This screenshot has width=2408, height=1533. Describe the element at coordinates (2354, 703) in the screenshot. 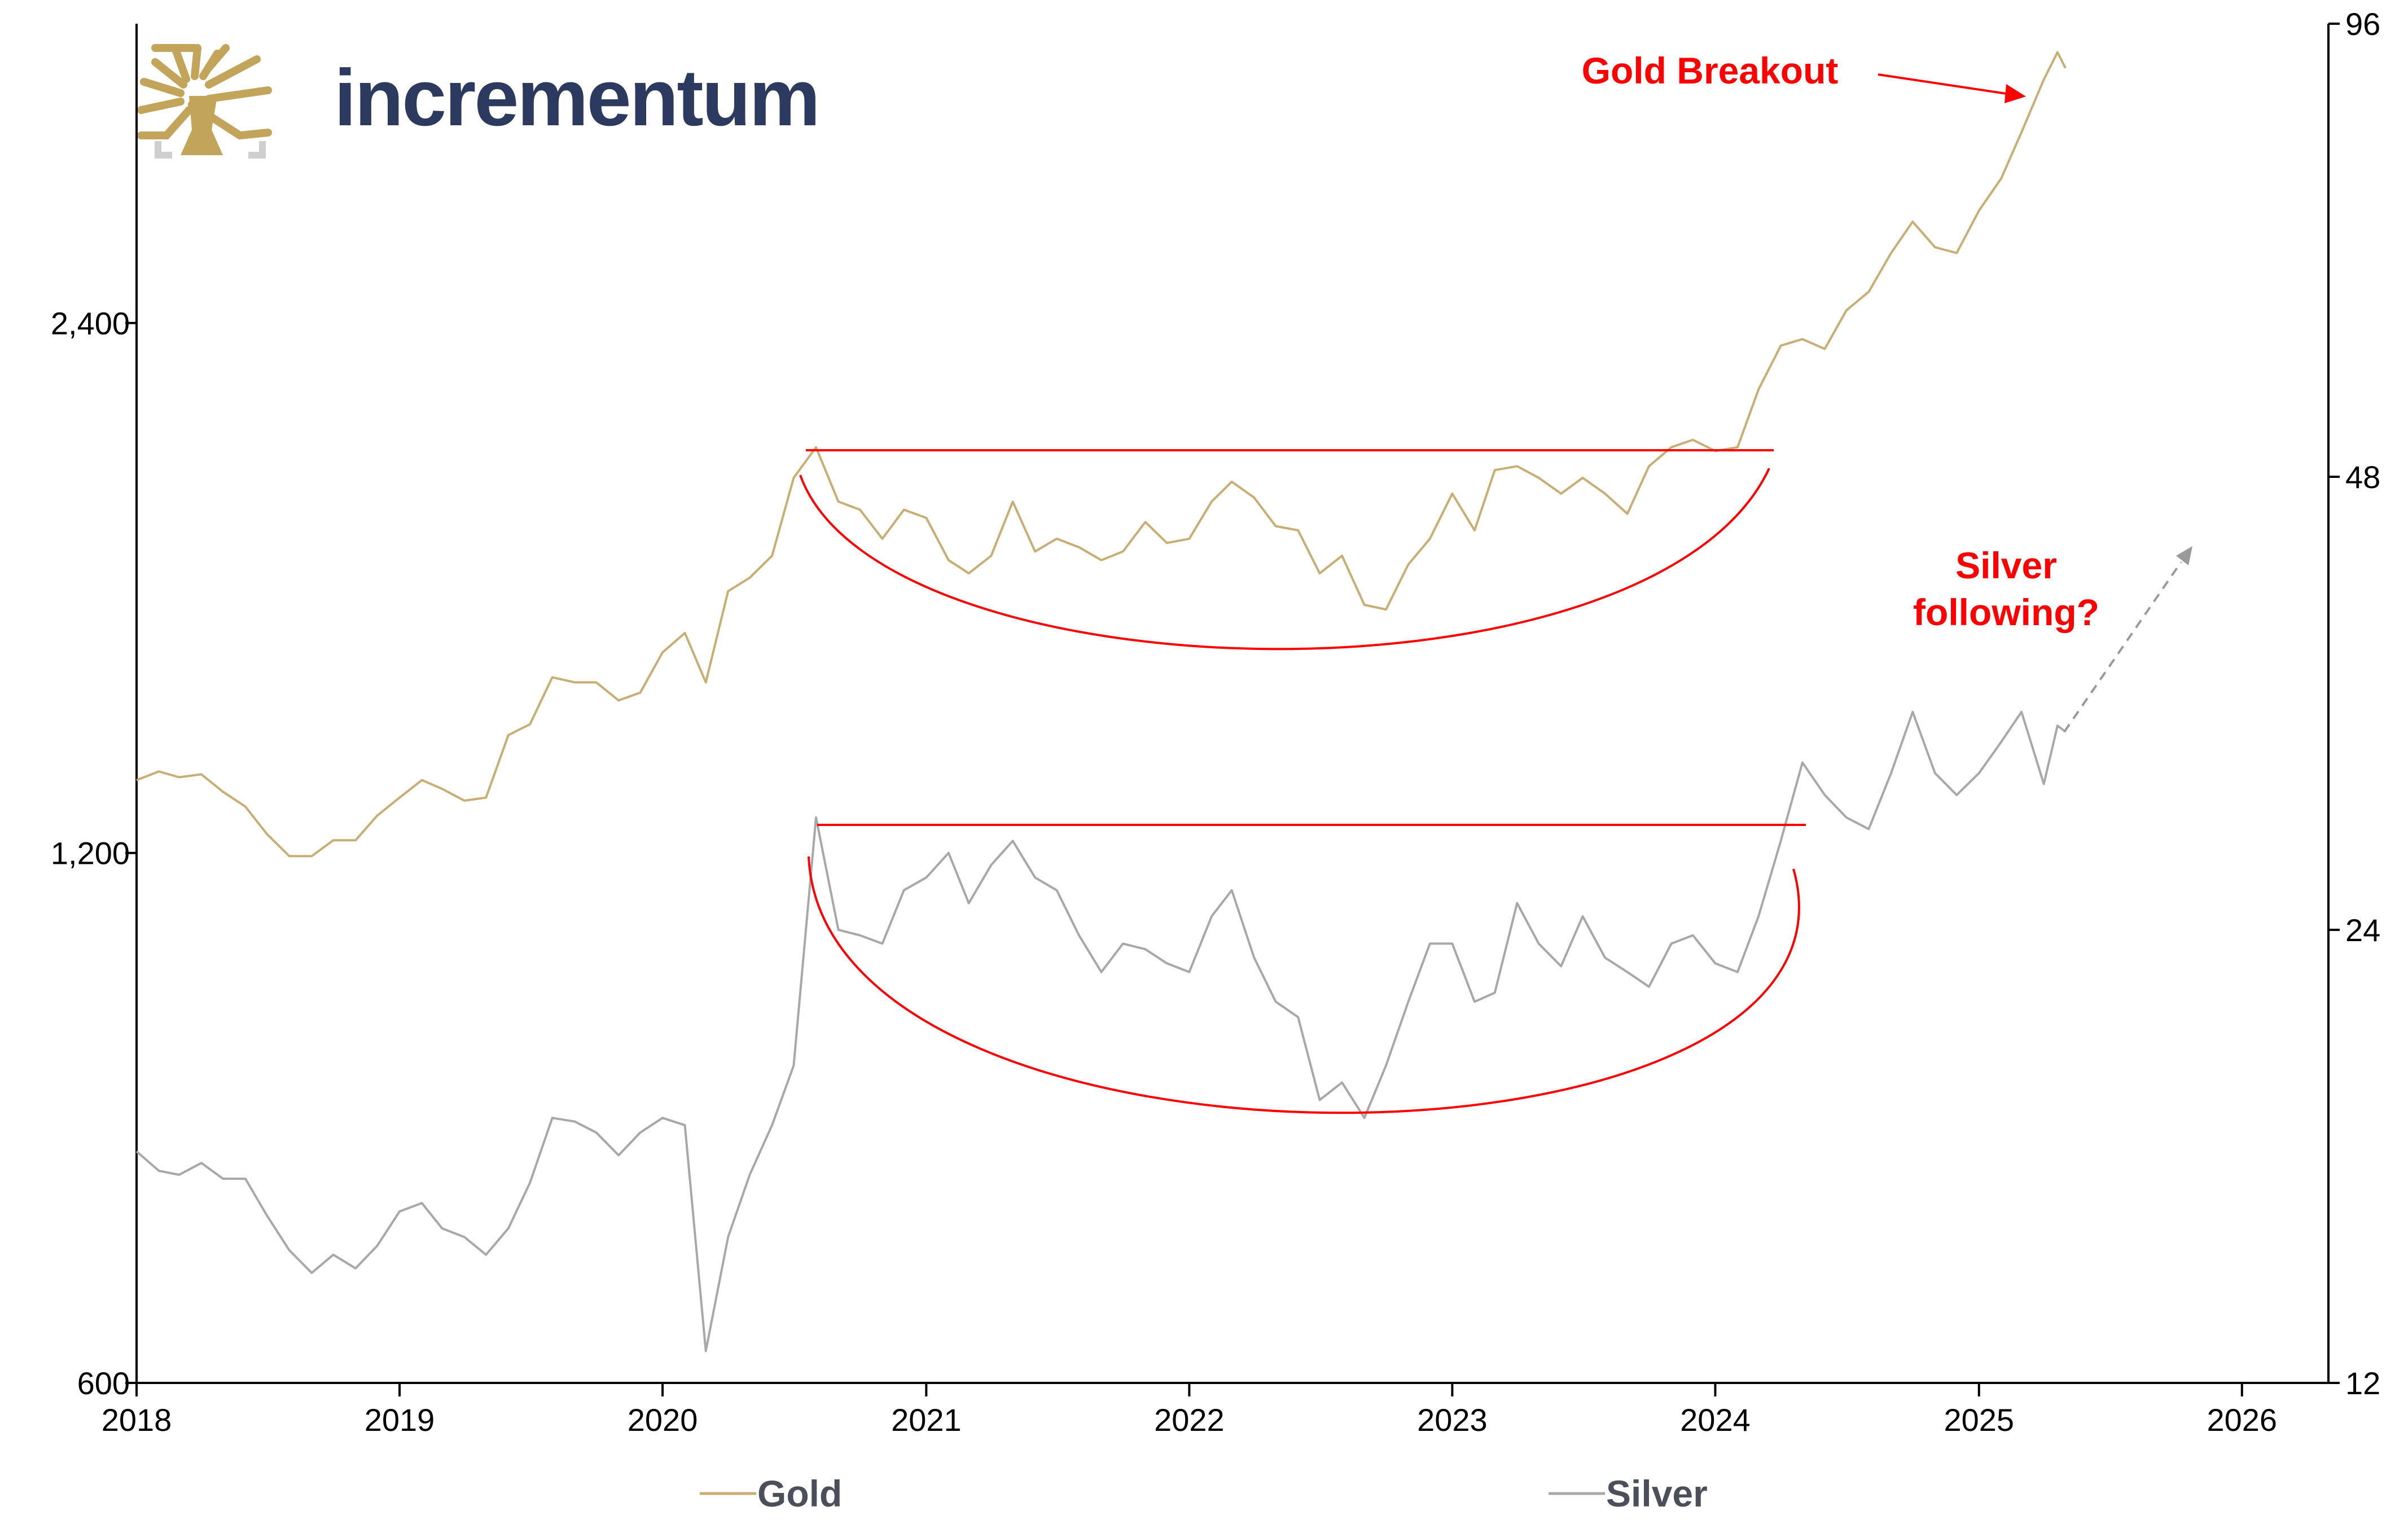

I see `y-right-ticks: 12 24 48 96` at that location.